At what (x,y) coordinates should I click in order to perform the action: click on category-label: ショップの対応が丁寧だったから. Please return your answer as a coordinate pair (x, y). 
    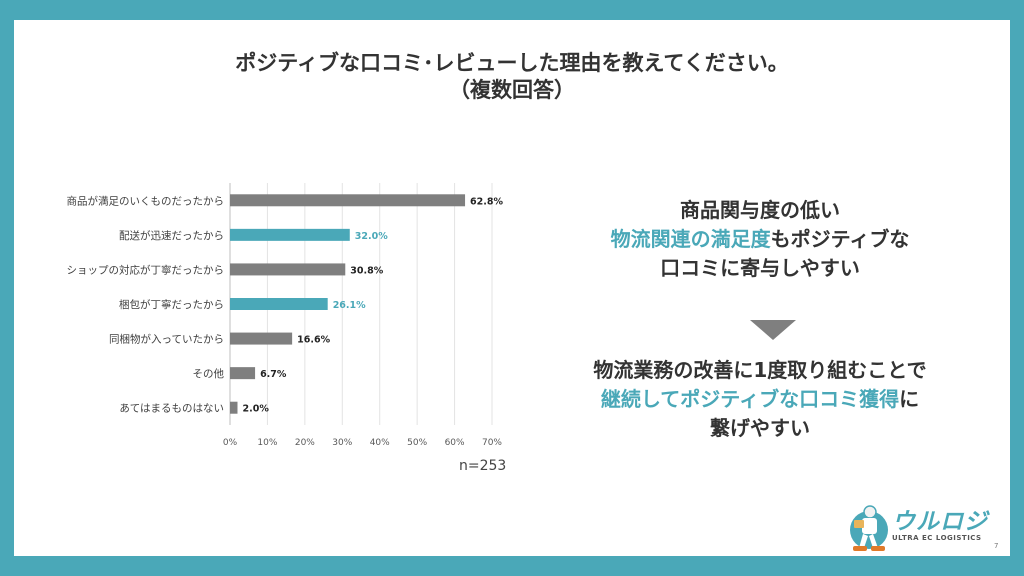
    Looking at the image, I should click on (146, 269).